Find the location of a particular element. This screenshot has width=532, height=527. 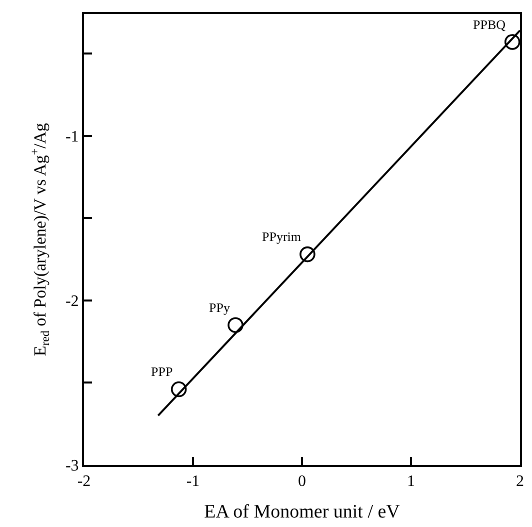

y-tick-label: -3 is located at coordinates (72, 466).